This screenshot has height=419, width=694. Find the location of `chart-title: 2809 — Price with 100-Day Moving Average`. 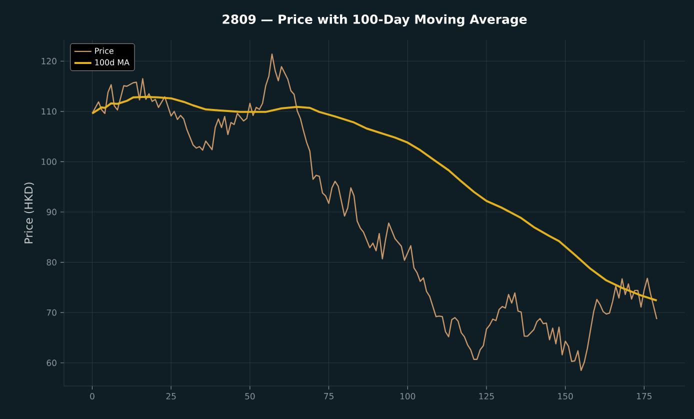

chart-title: 2809 — Price with 100-Day Moving Average is located at coordinates (374, 20).